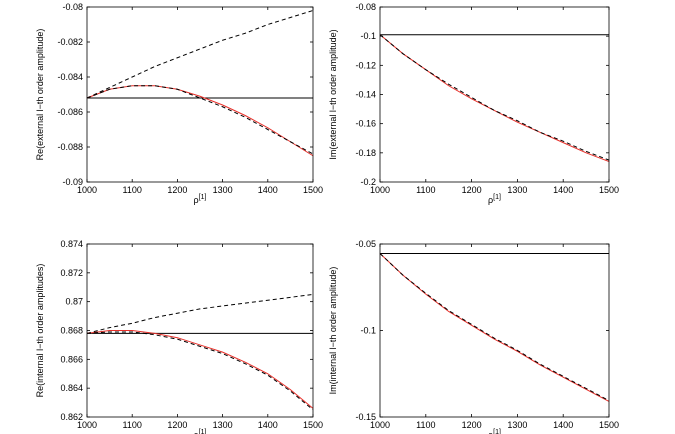 The image size is (675, 434). Describe the element at coordinates (71, 359) in the screenshot. I see `y-tick-label: 0.866` at that location.